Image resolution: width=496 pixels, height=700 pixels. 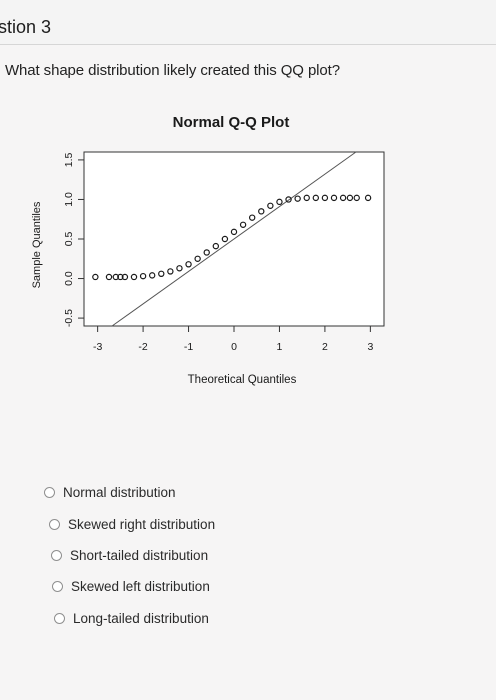 I want to click on y-axis: -0.5 0.0 0.5 1.0 1.5, so click(x=73, y=239).